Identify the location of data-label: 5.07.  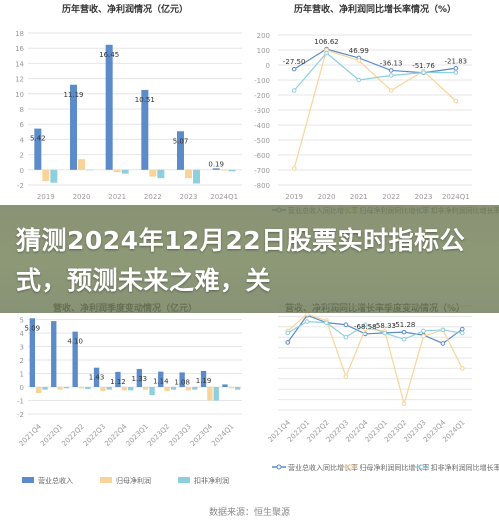
(181, 141).